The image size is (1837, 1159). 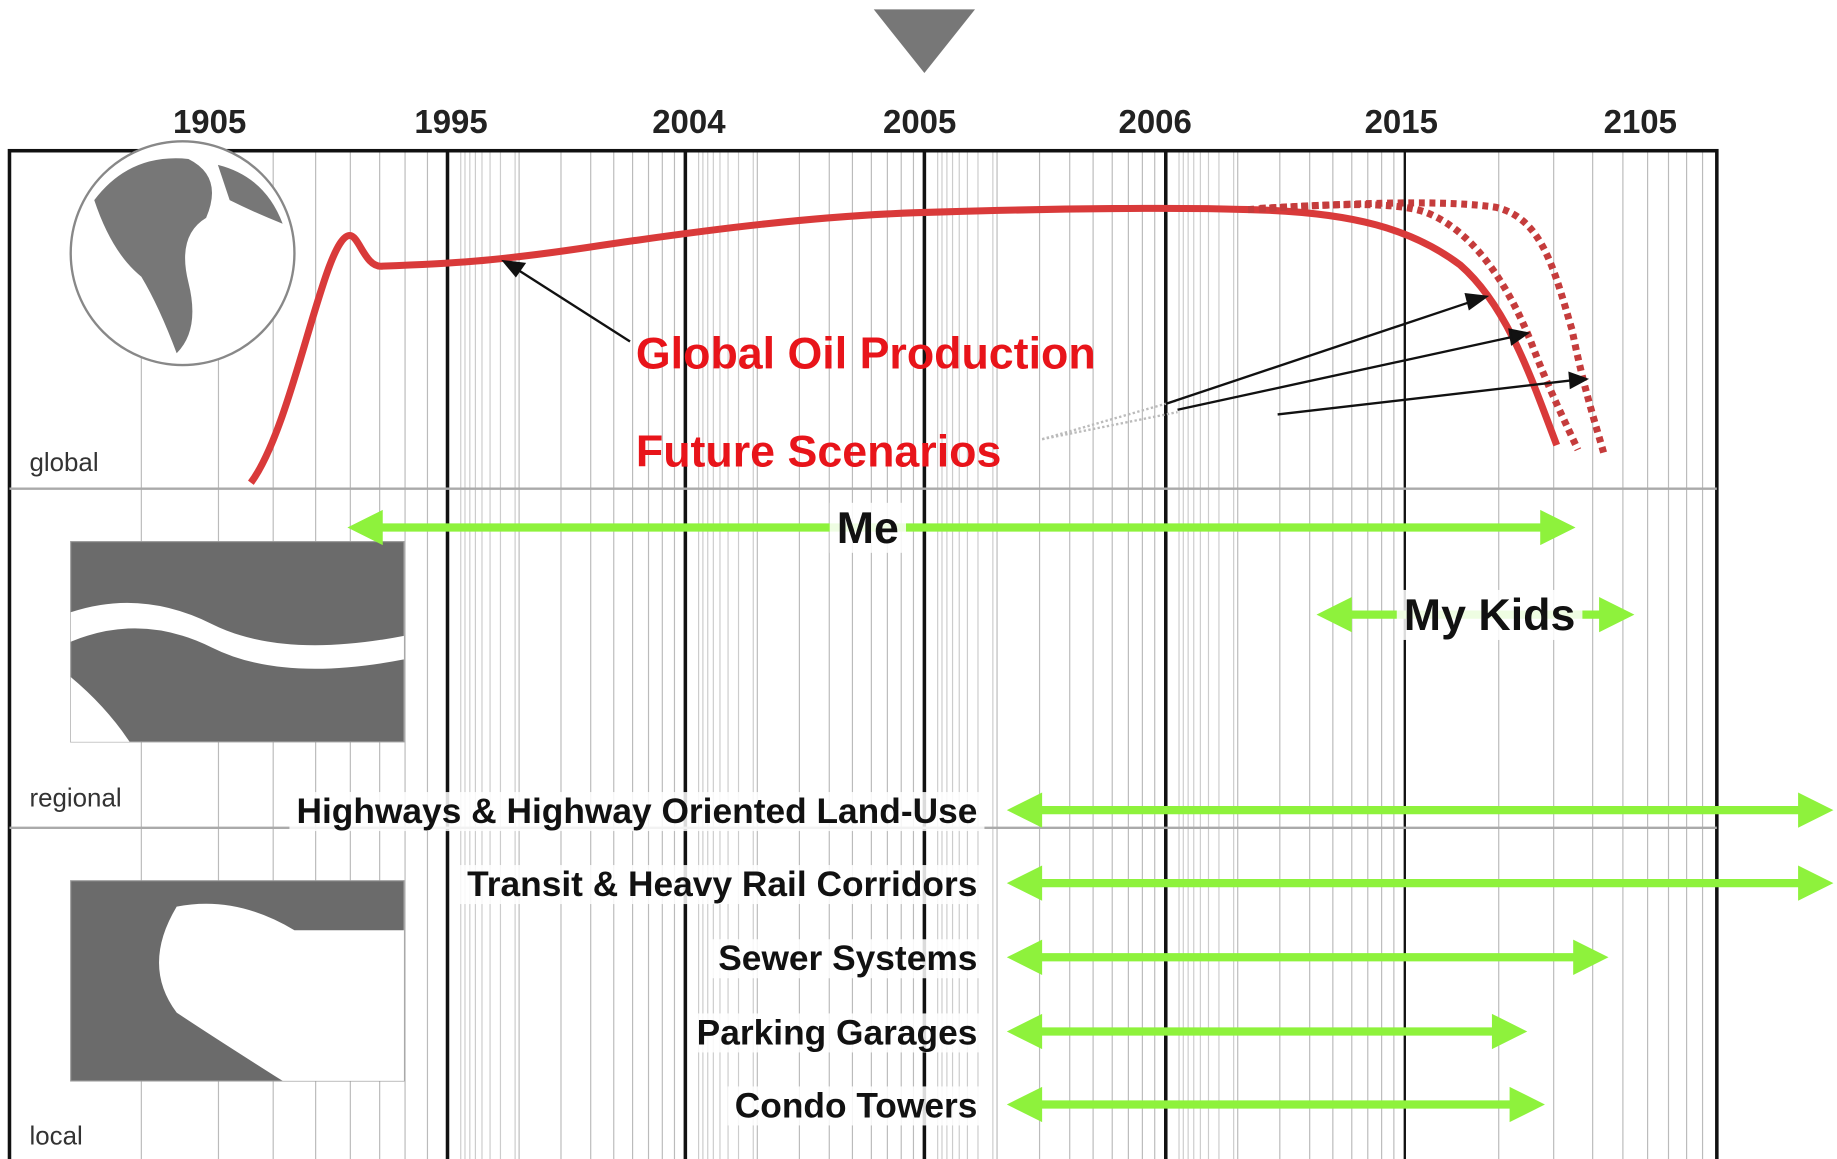 What do you see at coordinates (818, 451) in the screenshot?
I see `scenarios-label: Future Scenarios` at bounding box center [818, 451].